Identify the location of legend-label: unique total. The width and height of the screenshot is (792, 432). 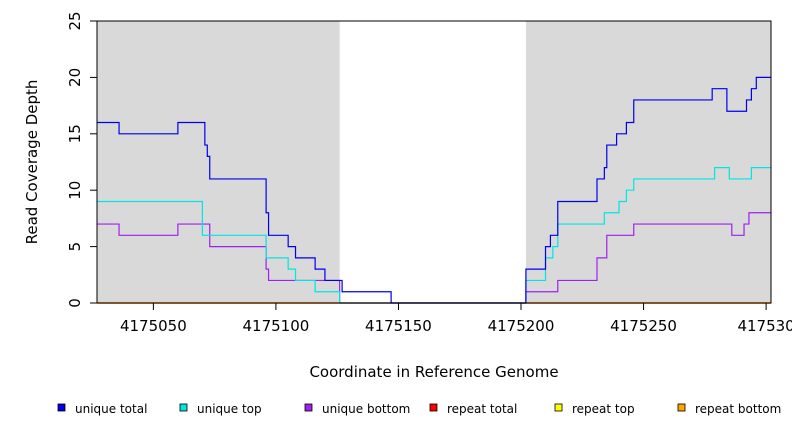
(111, 409).